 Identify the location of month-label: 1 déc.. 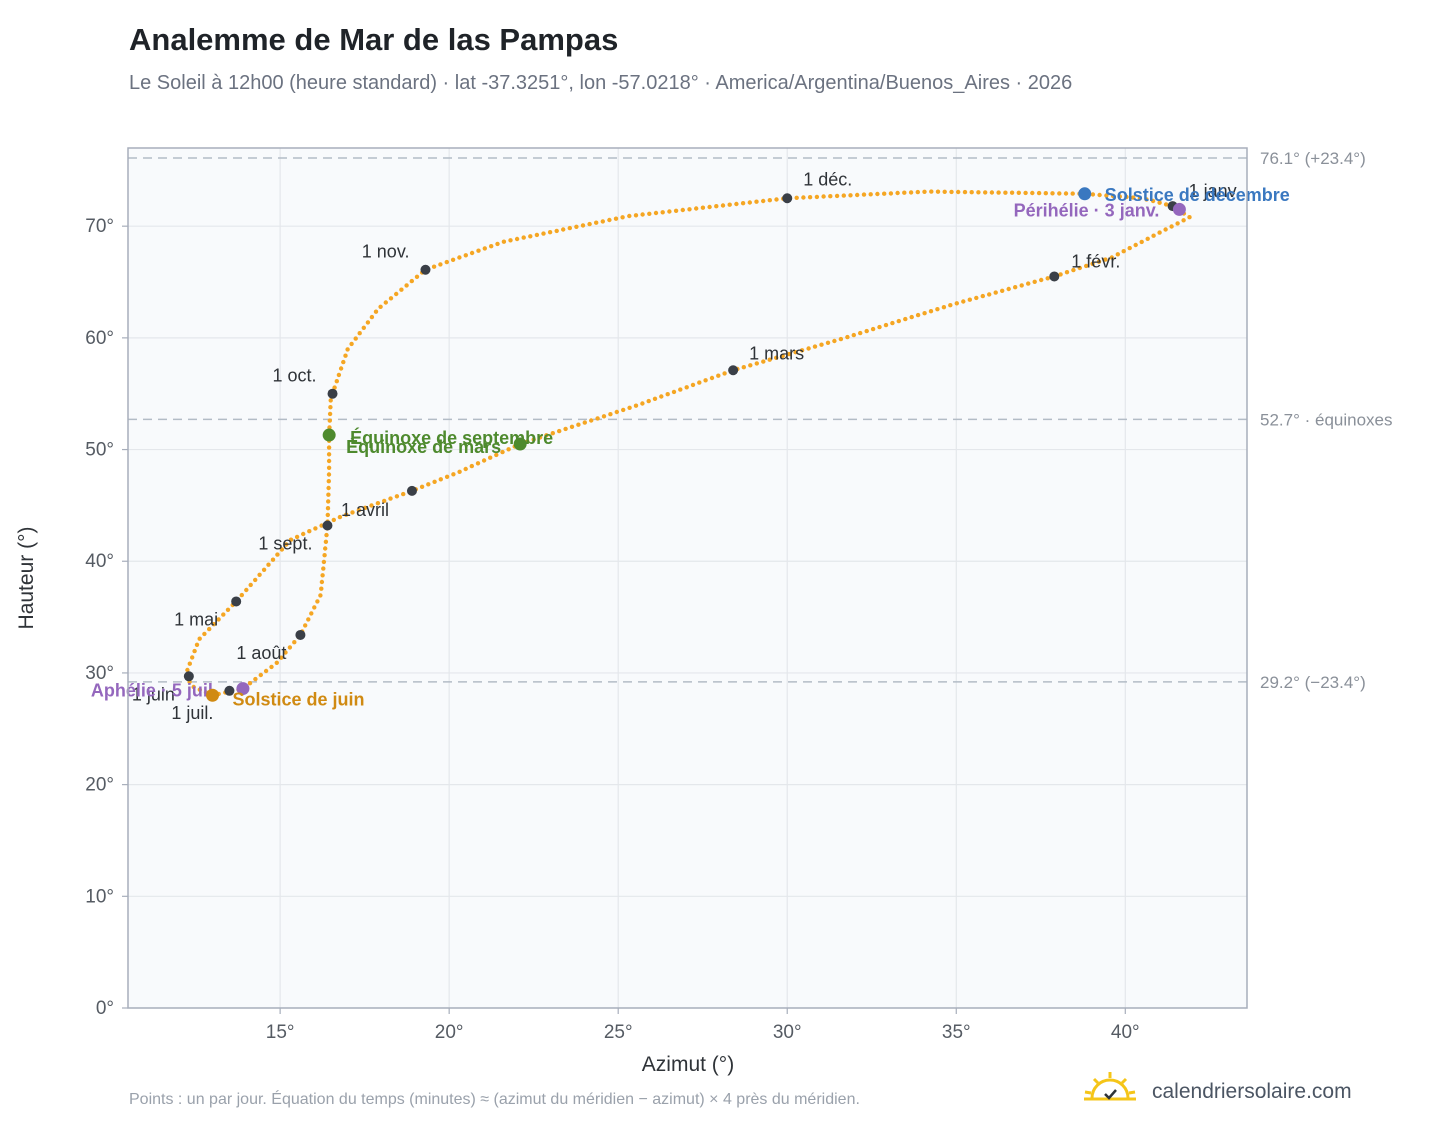
(827, 179).